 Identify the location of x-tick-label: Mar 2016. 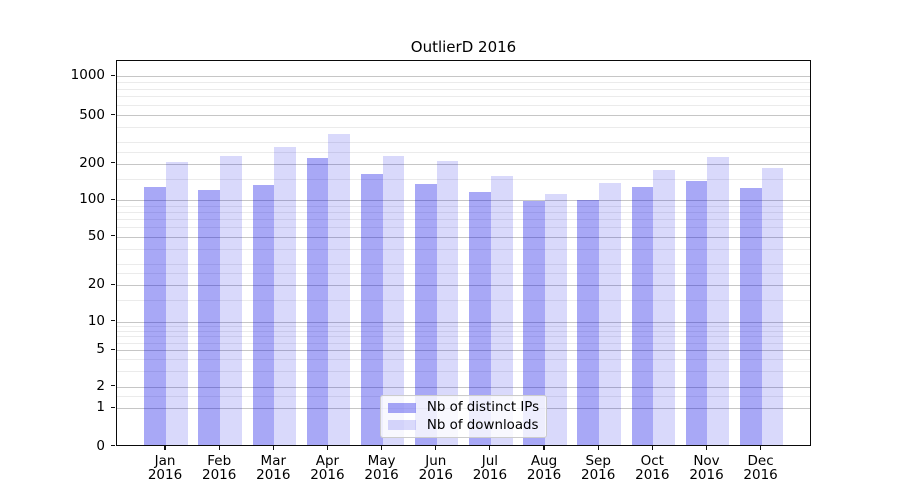
(273, 468).